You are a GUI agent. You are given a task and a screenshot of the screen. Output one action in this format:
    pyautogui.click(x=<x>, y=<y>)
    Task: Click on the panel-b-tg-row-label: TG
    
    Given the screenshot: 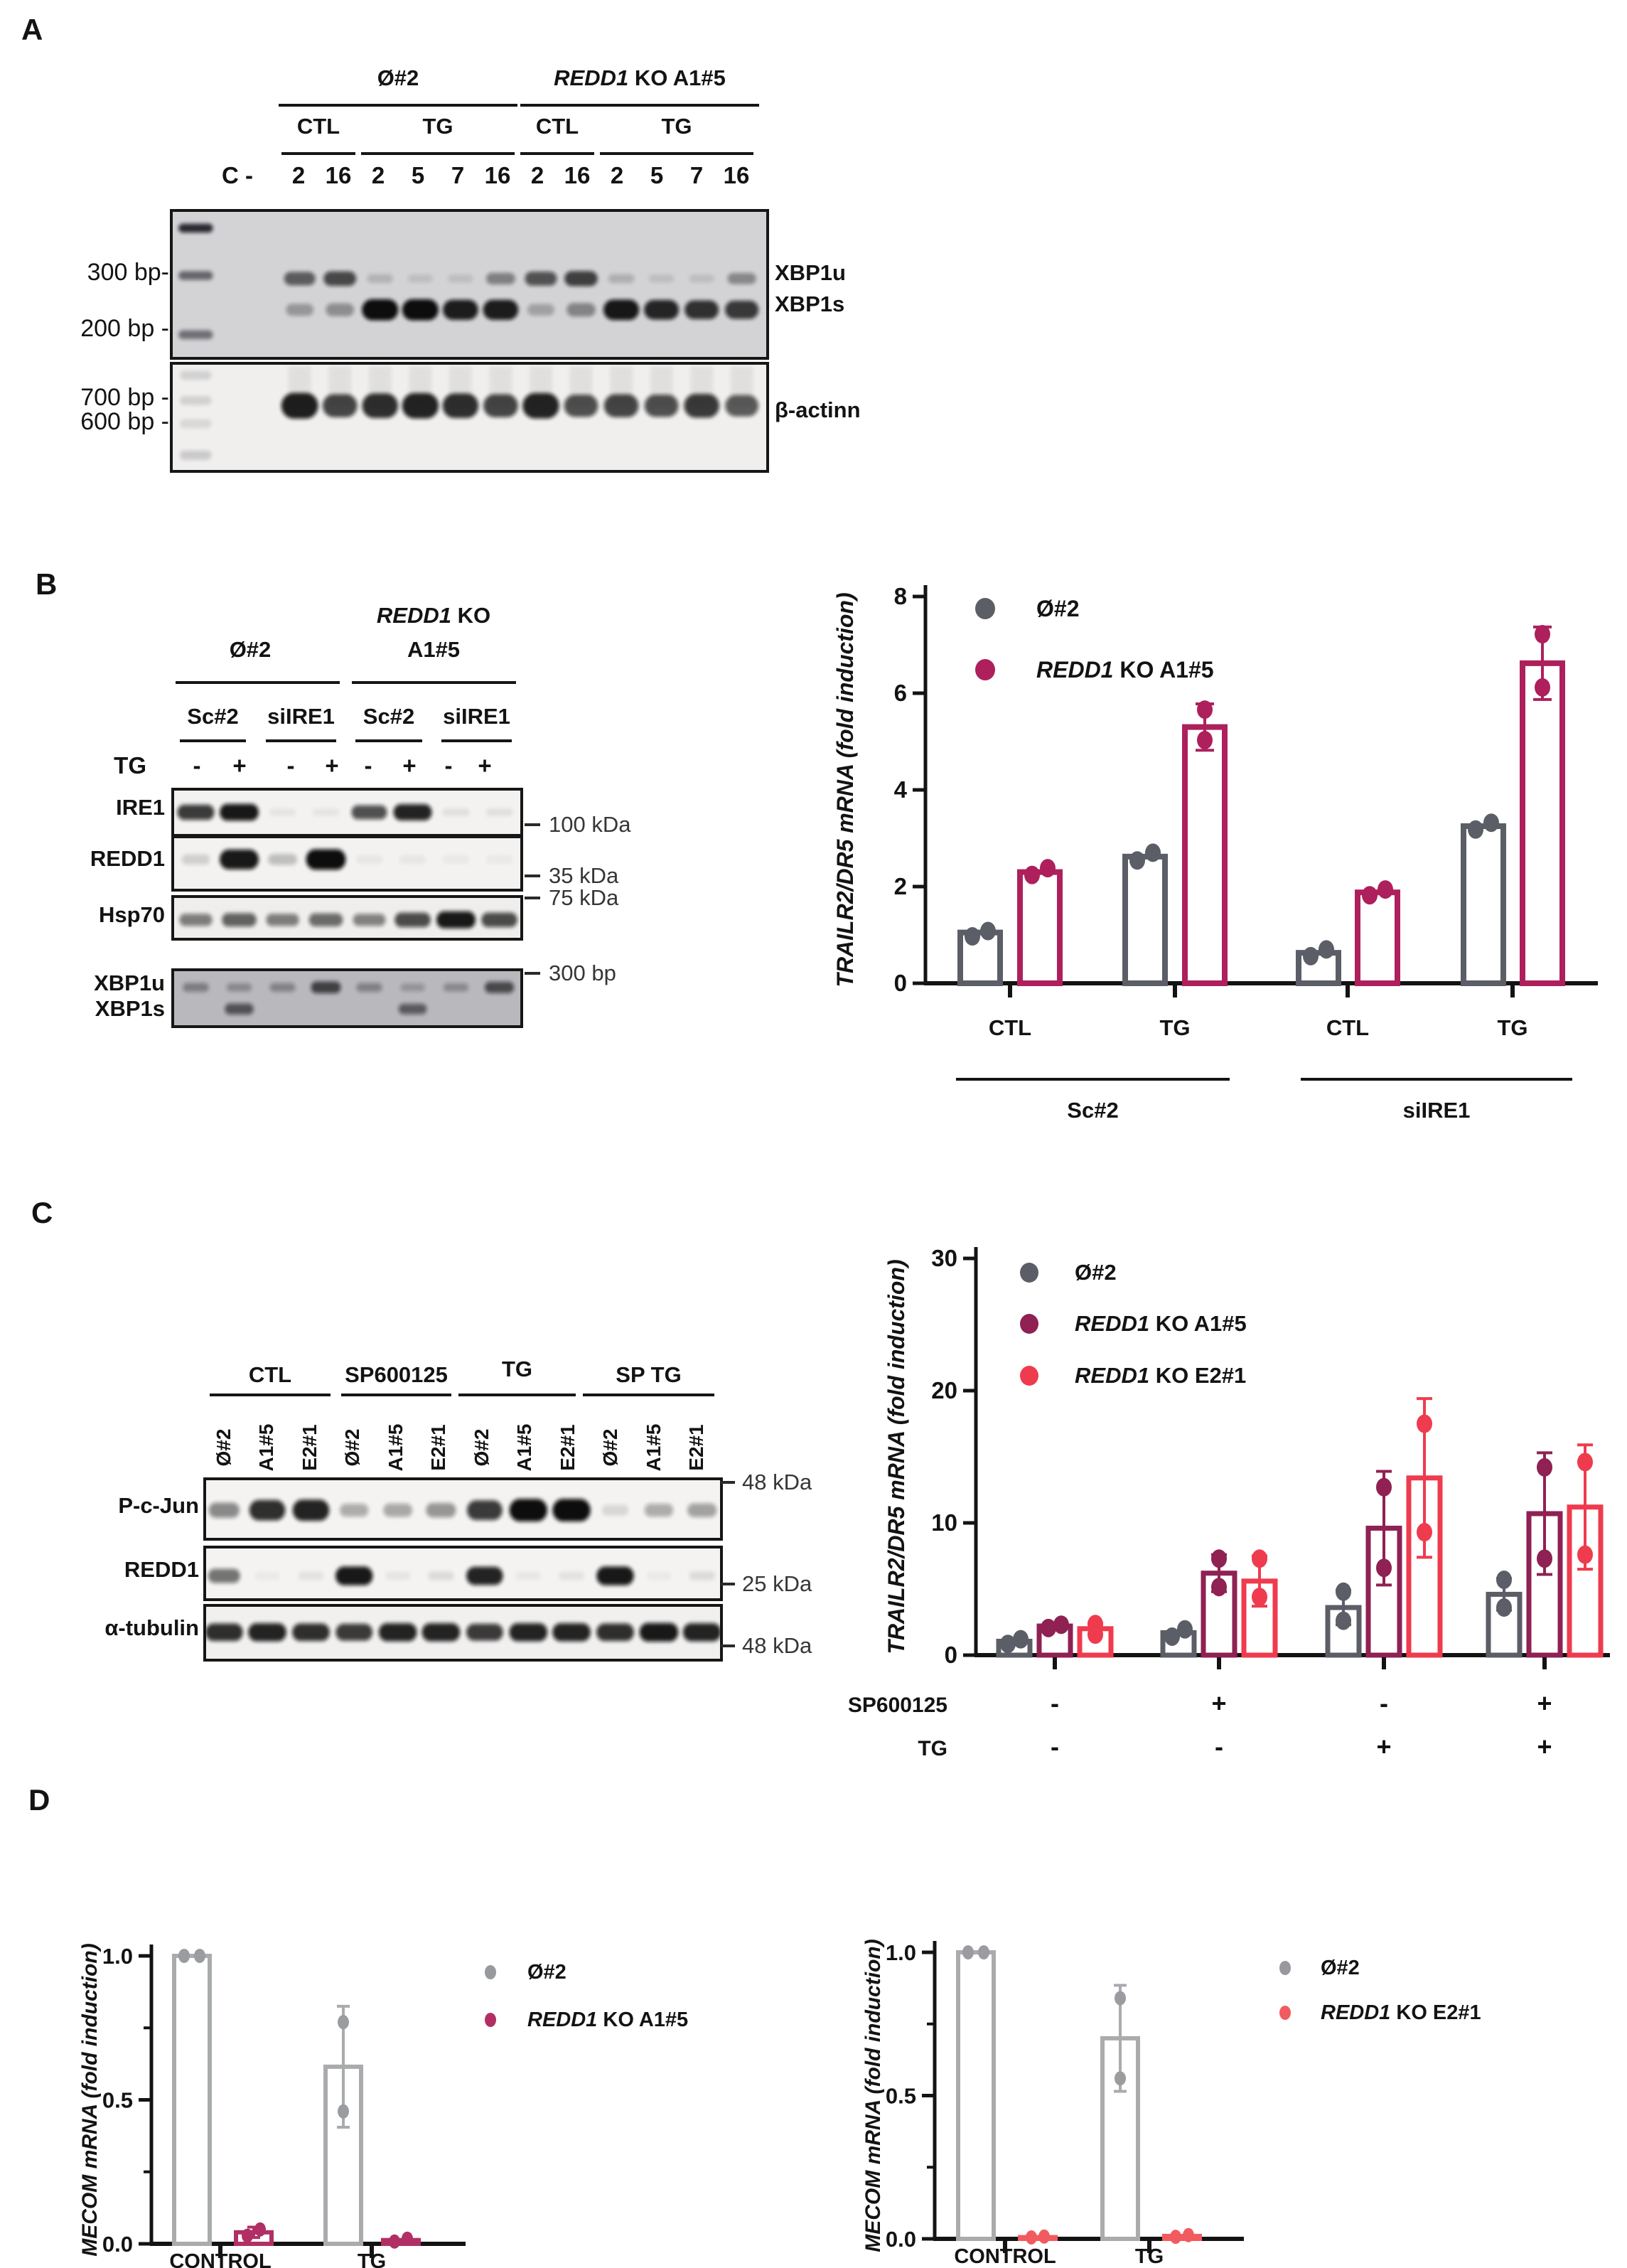 What is the action you would take?
    pyautogui.click(x=130, y=765)
    